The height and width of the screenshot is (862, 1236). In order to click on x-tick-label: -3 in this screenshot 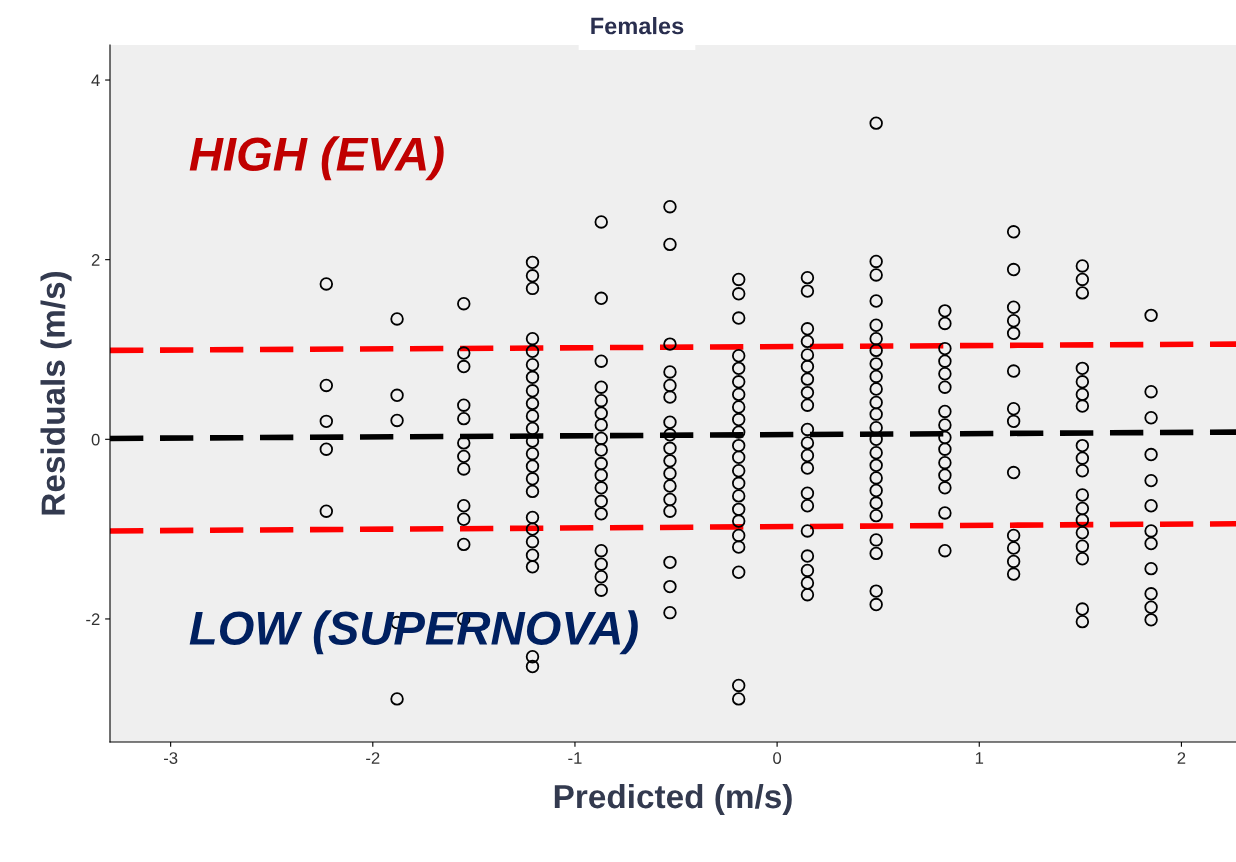, I will do `click(170, 758)`.